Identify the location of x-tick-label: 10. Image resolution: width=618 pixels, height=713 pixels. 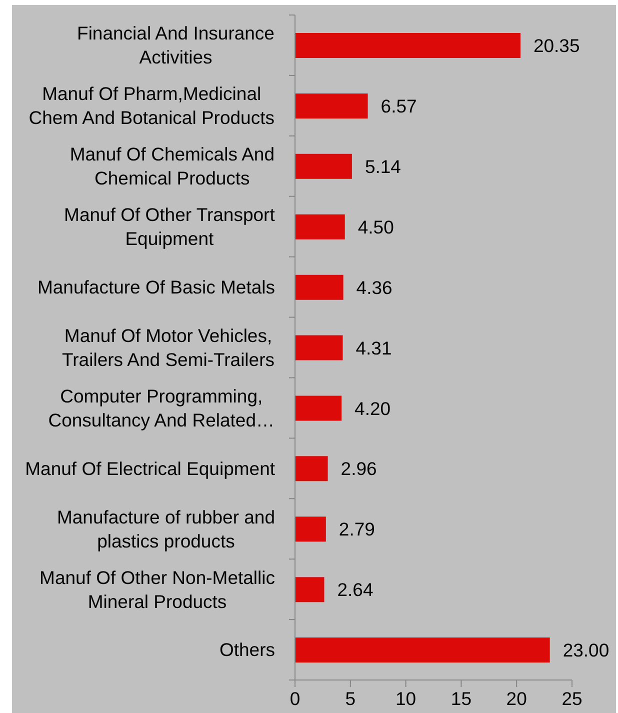
(406, 699).